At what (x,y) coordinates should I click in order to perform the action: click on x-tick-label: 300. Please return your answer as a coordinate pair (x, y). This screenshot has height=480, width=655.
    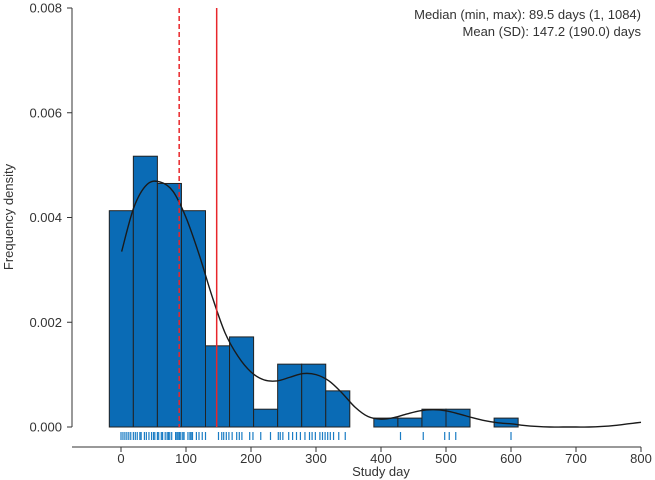
    Looking at the image, I should click on (316, 458).